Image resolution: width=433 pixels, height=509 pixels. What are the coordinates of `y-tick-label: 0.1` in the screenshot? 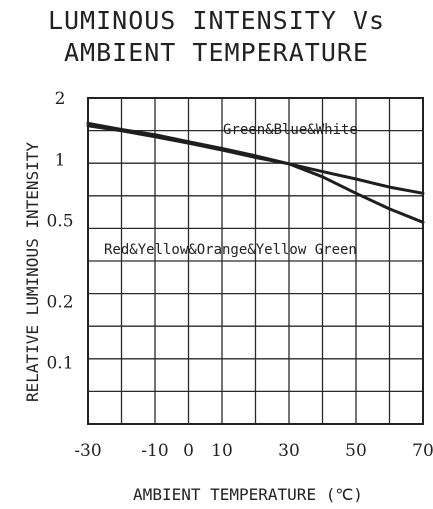 It's located at (59, 364).